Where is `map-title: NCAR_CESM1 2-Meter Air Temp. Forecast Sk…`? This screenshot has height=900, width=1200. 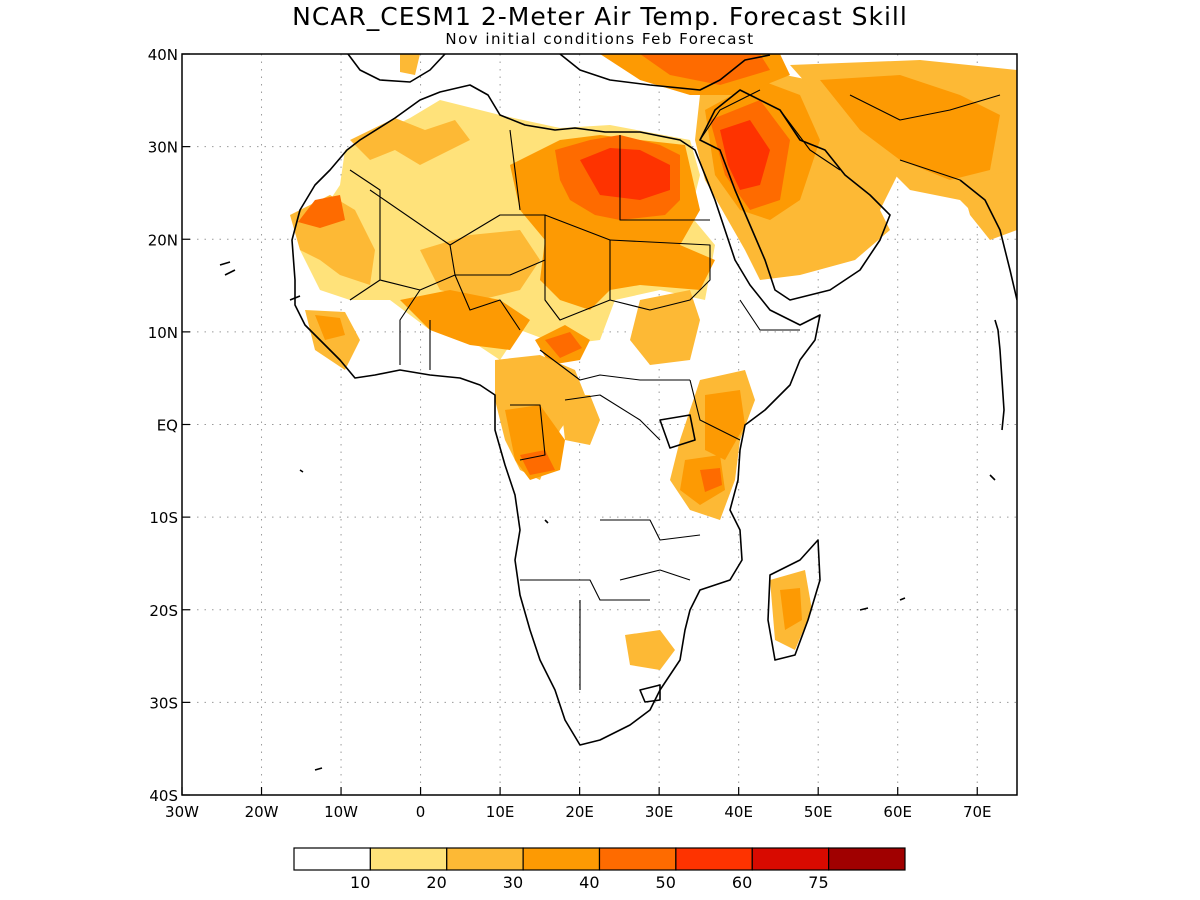 map-title: NCAR_CESM1 2-Meter Air Temp. Forecast Sk… is located at coordinates (600, 16).